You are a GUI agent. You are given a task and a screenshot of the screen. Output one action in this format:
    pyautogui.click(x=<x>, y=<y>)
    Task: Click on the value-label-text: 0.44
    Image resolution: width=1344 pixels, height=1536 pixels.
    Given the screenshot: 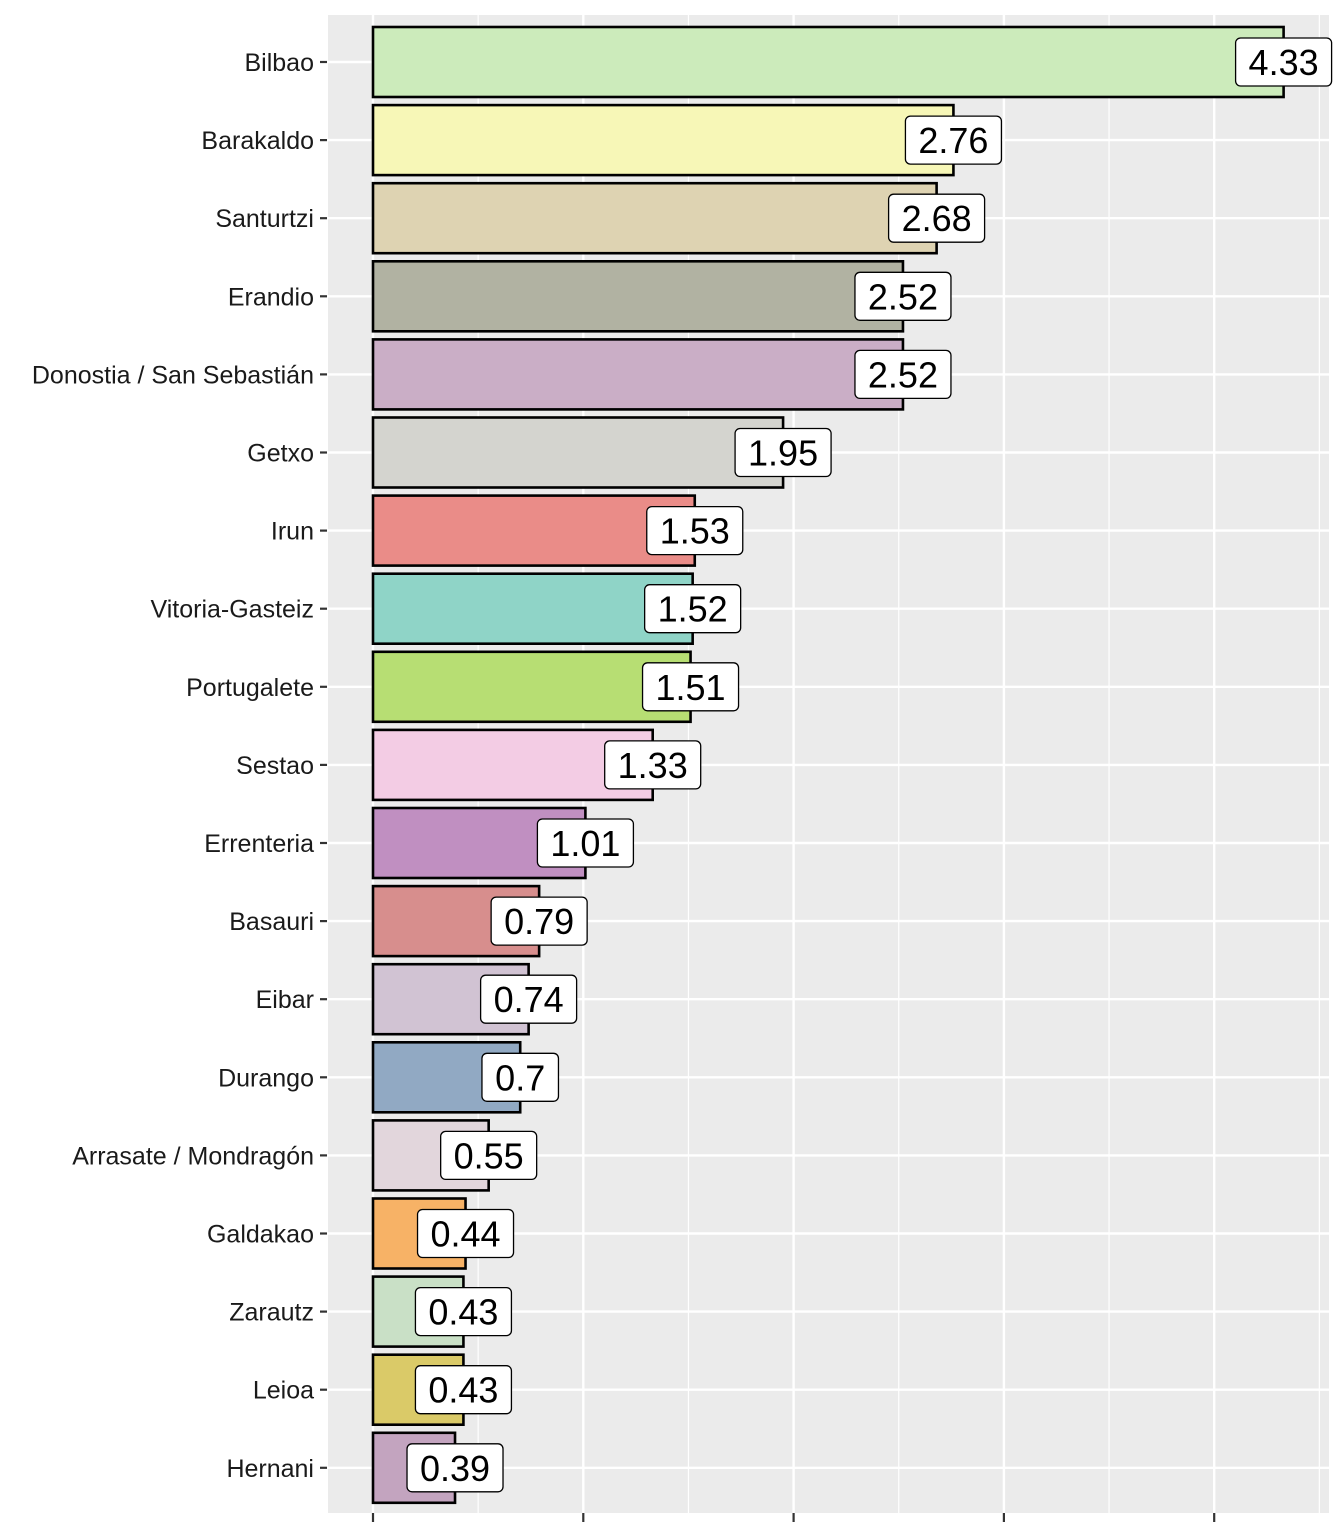 What is the action you would take?
    pyautogui.click(x=465, y=1234)
    